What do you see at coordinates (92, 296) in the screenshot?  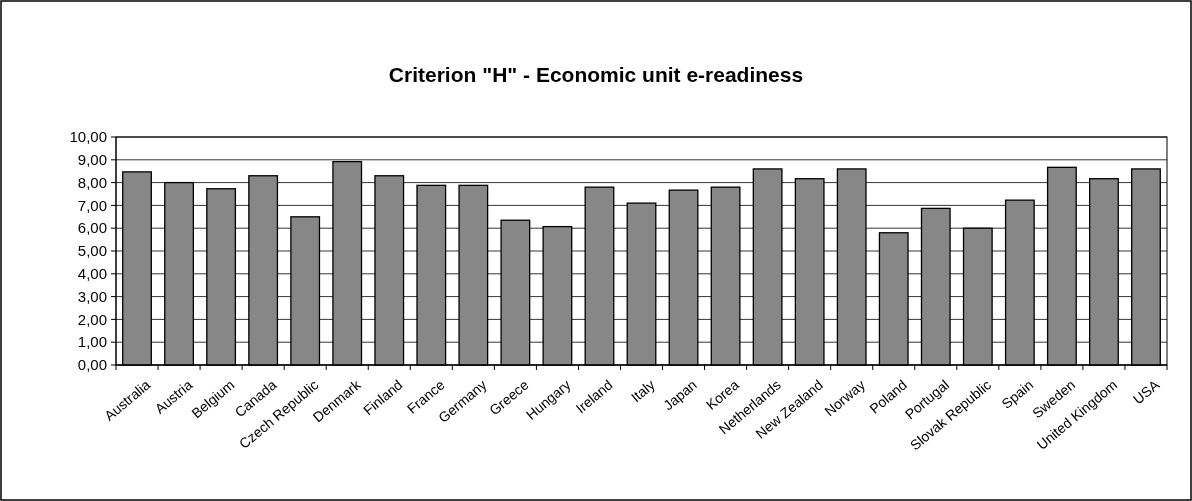 I see `y-tick-label: 3,00` at bounding box center [92, 296].